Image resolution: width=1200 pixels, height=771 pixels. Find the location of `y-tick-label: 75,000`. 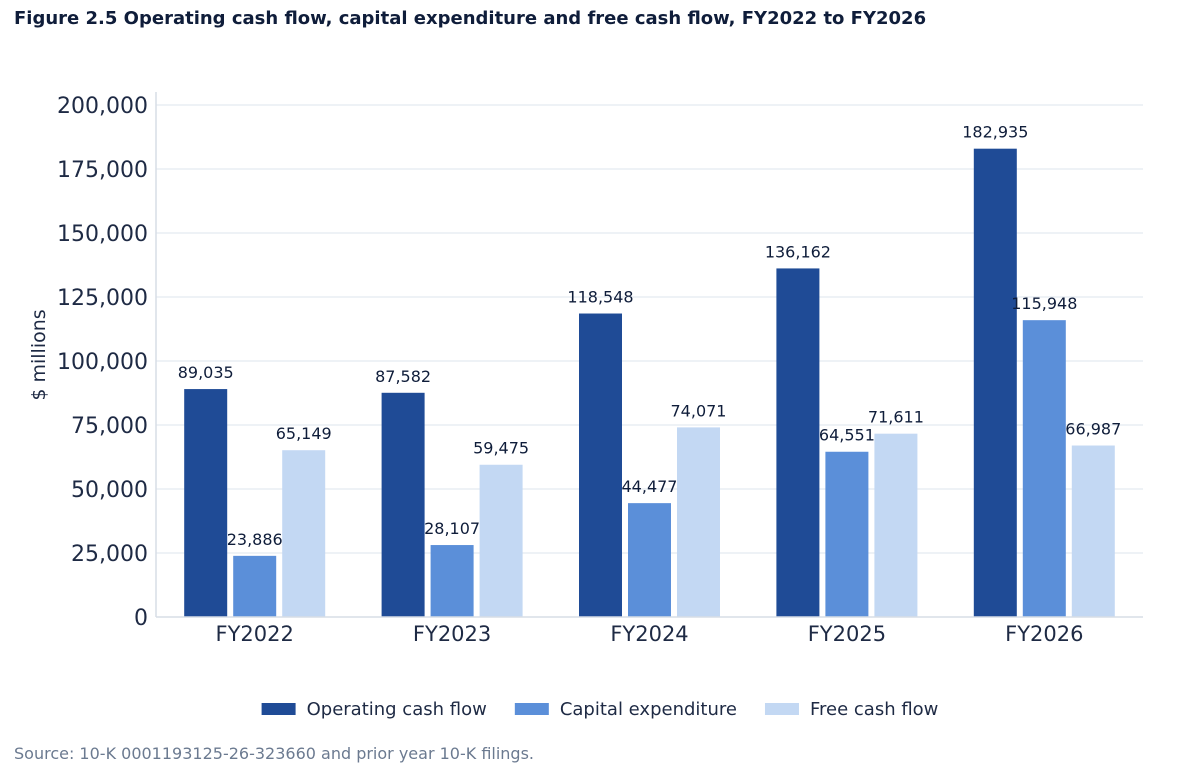

y-tick-label: 75,000 is located at coordinates (109, 426).